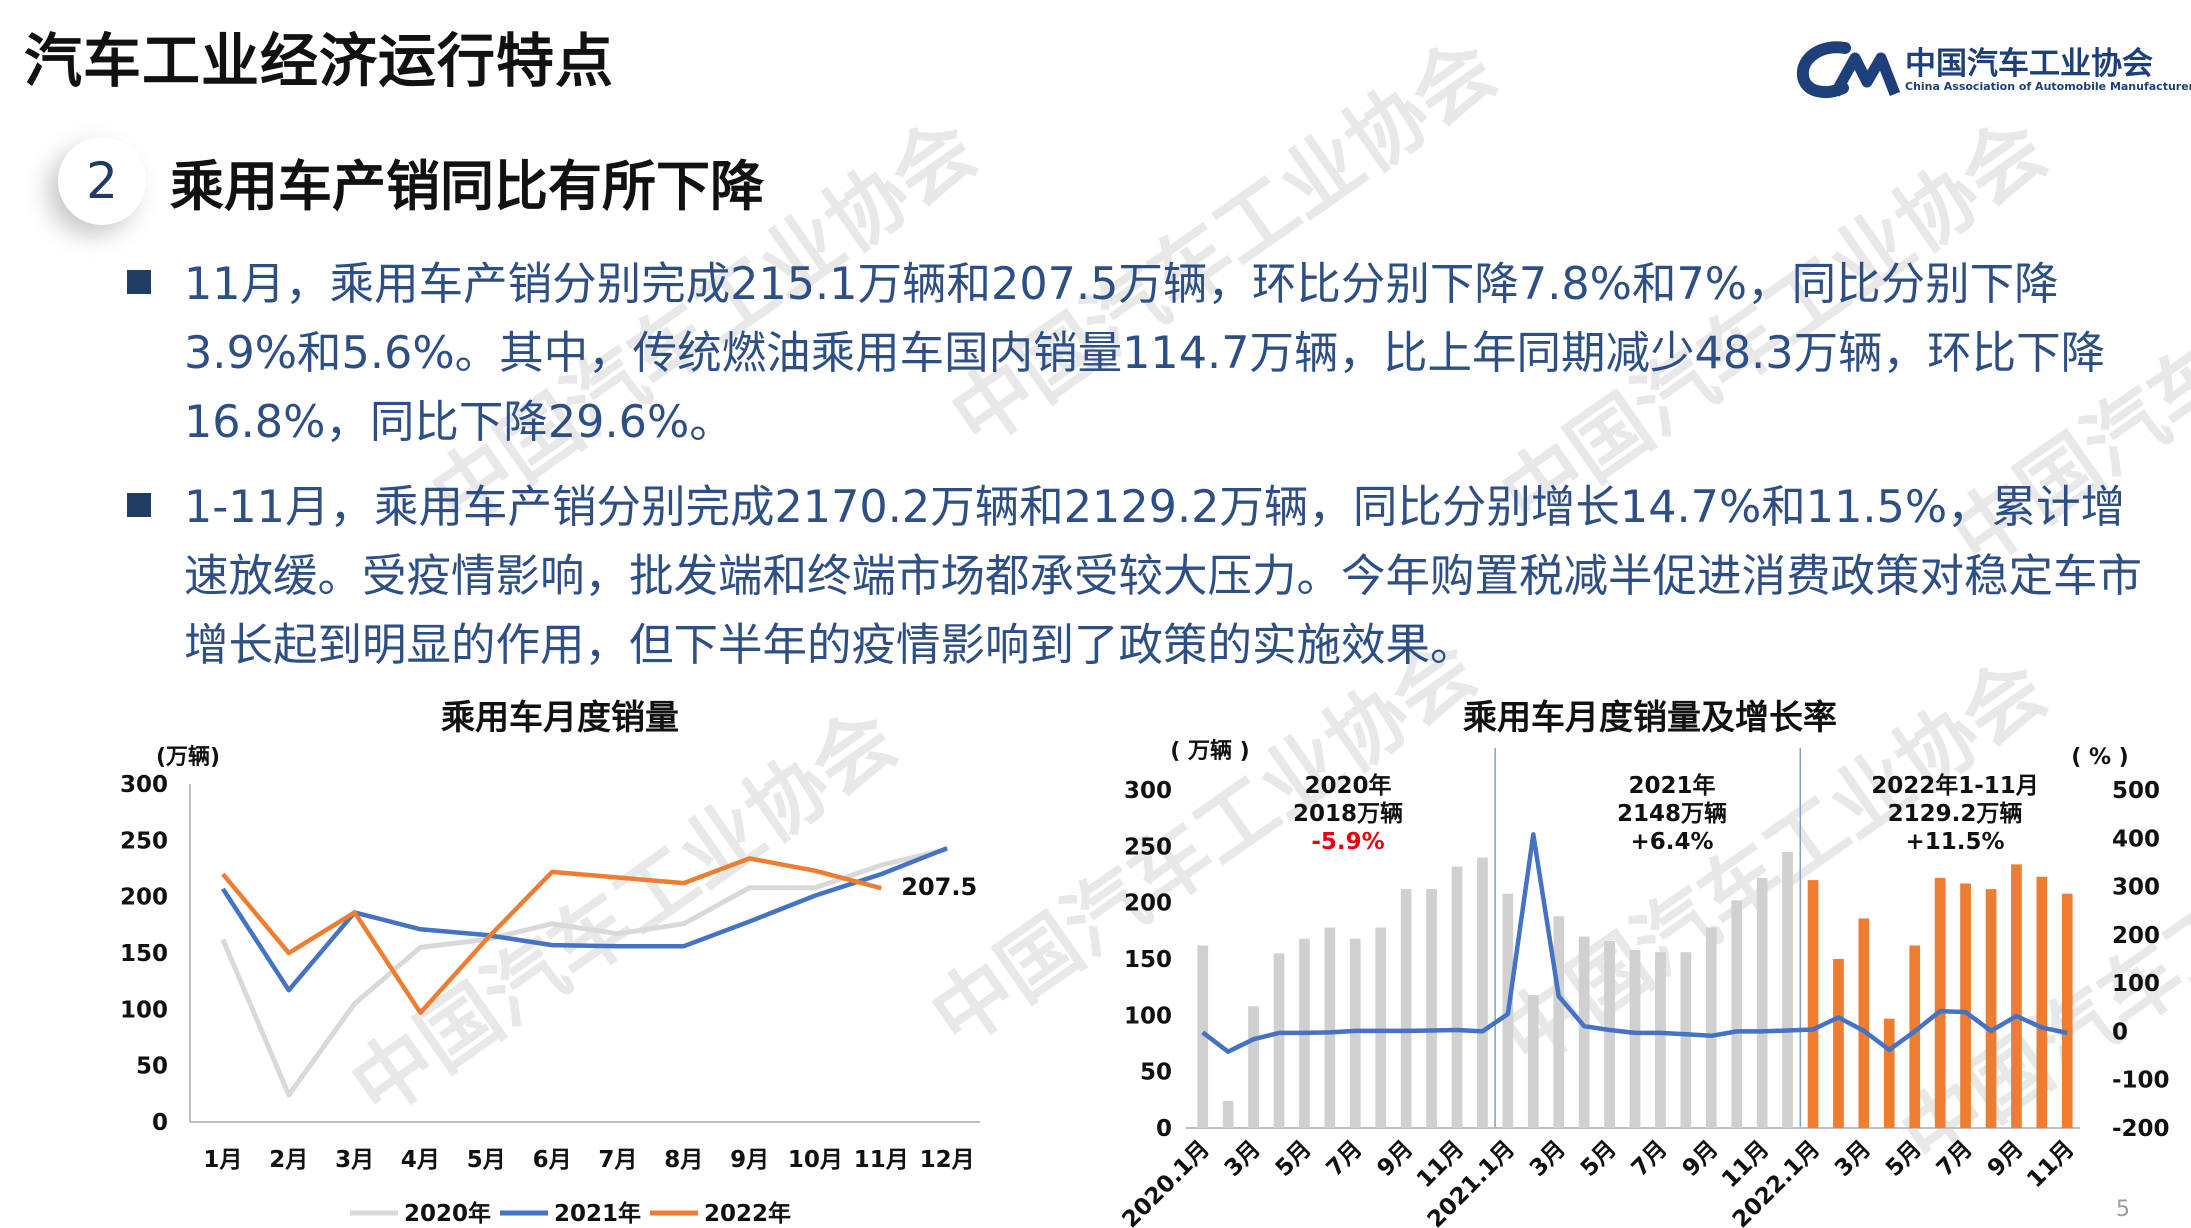  Describe the element at coordinates (1955, 785) in the screenshot. I see `chart2-year-box-title: 2022年1-11月` at that location.